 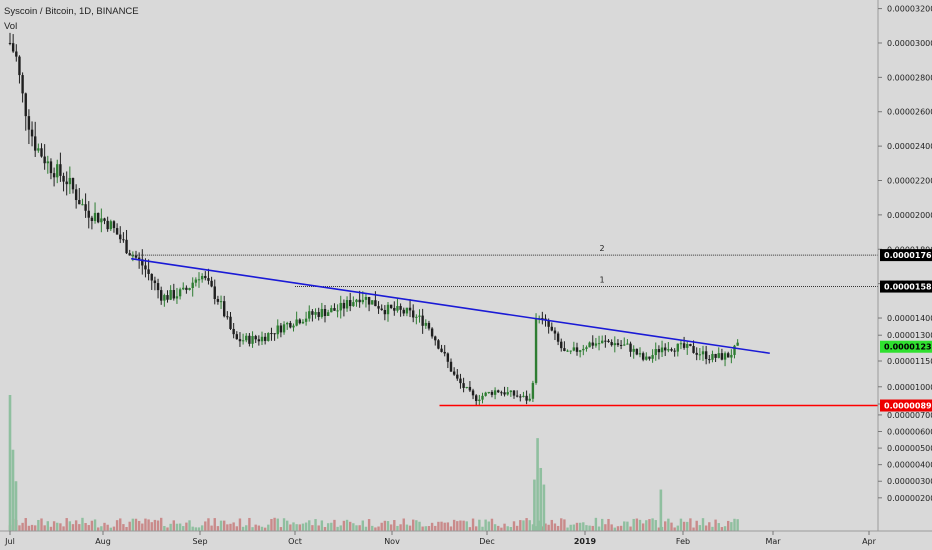 I want to click on price-tick-label: 0.00001400, so click(x=909, y=318).